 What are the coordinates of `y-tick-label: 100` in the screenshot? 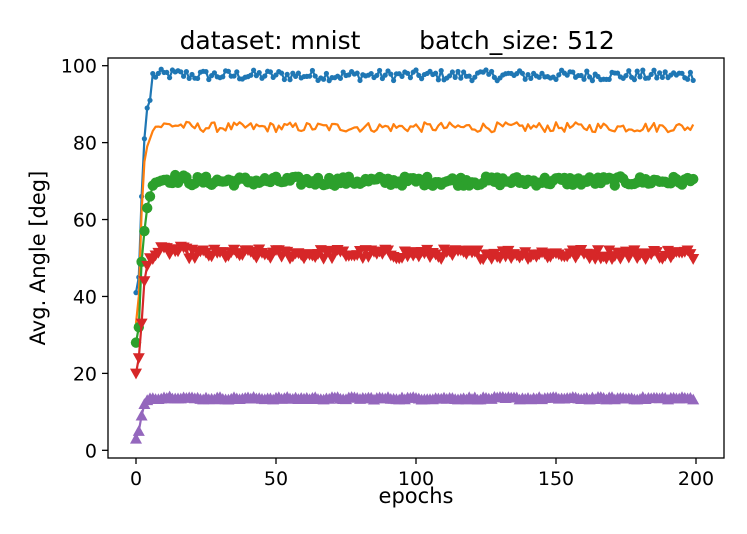 It's located at (79, 67).